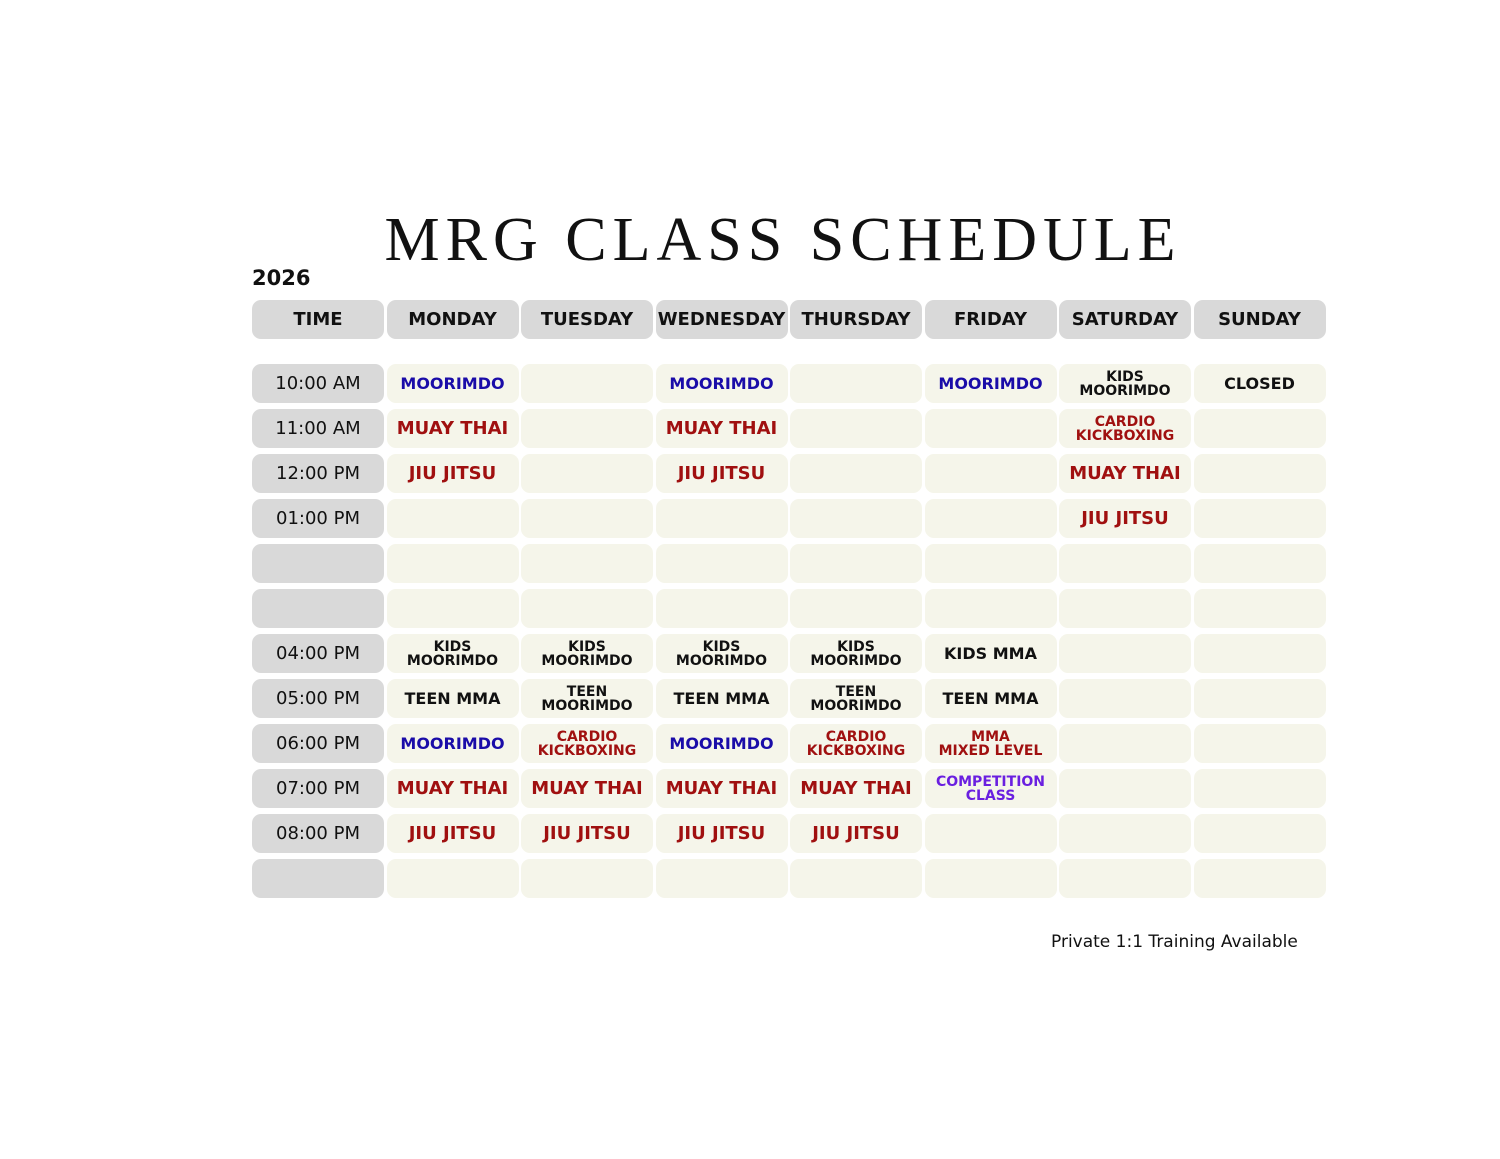 This screenshot has height=1159, width=1500. What do you see at coordinates (990, 788) in the screenshot?
I see `class-cell: COMPETITION CLASS` at bounding box center [990, 788].